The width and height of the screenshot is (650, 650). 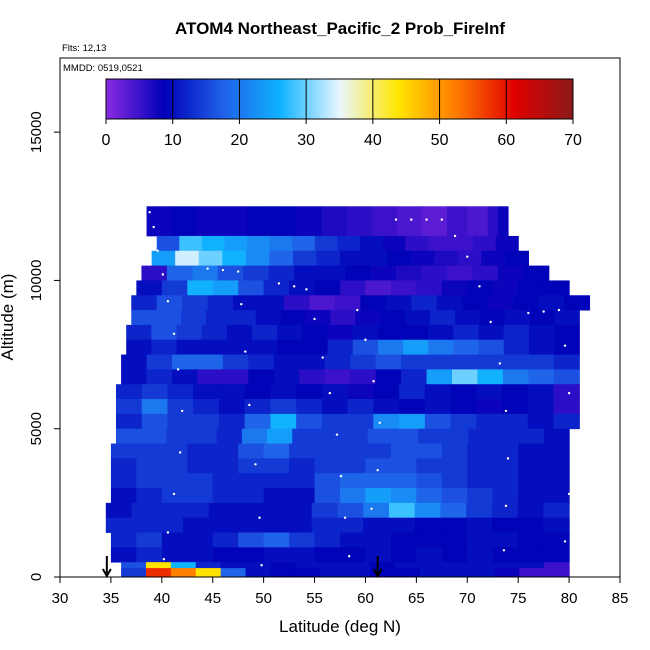 What do you see at coordinates (467, 598) in the screenshot?
I see `x-tick-label: 70` at bounding box center [467, 598].